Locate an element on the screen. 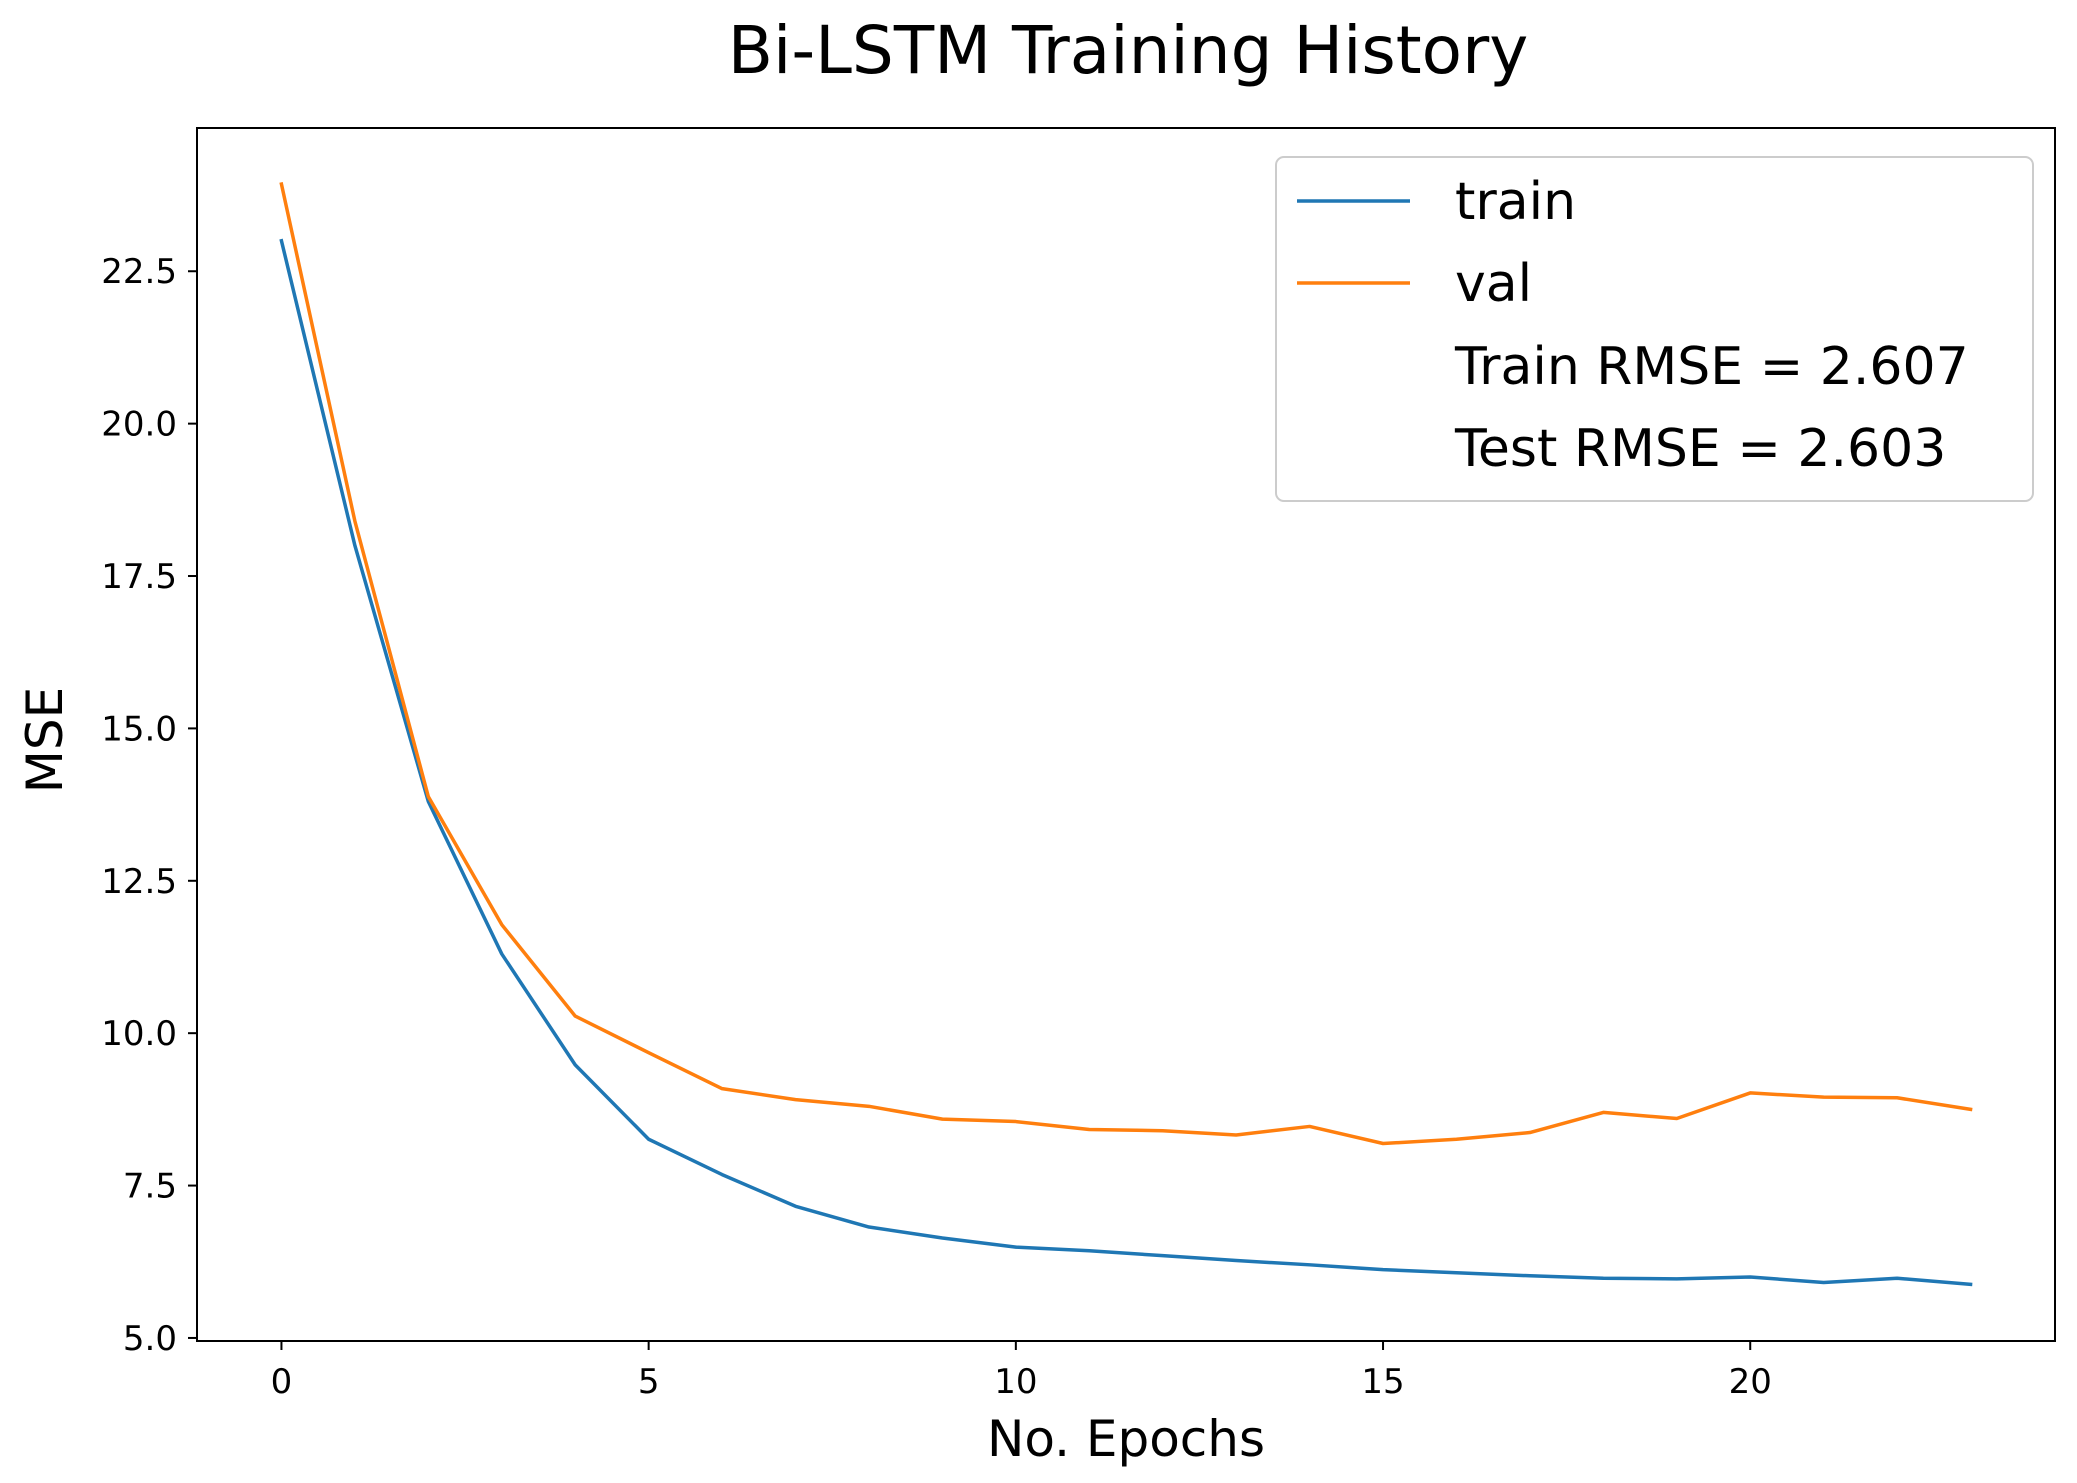 The height and width of the screenshot is (1483, 2077). y-axis-label: MSE is located at coordinates (45, 740).